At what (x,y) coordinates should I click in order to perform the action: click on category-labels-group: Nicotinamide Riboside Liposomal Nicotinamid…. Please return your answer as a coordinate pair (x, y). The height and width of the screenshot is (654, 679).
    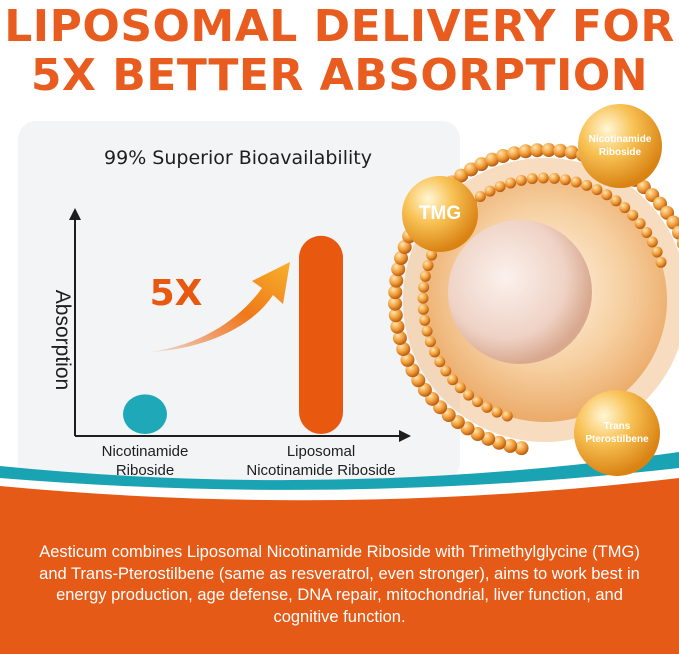
    Looking at the image, I should click on (249, 461).